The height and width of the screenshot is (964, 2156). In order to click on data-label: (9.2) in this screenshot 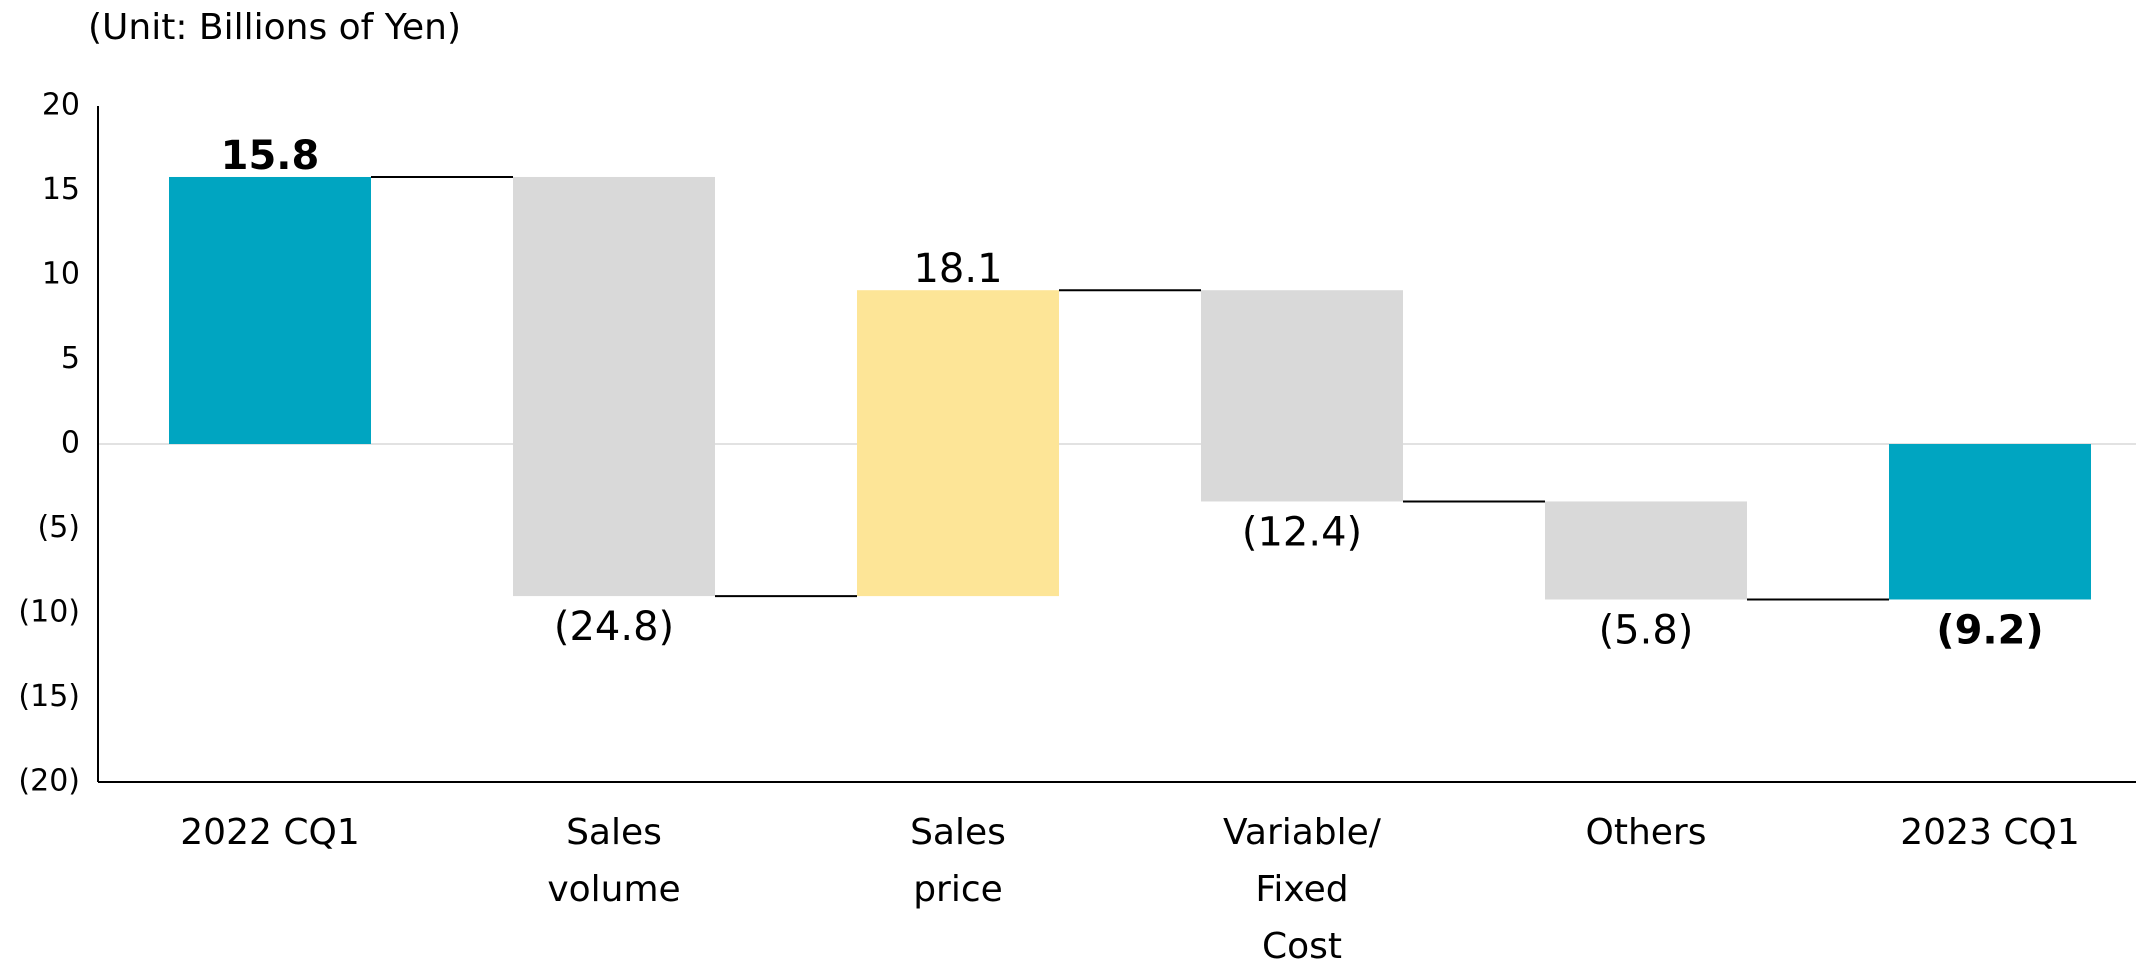, I will do `click(1989, 630)`.